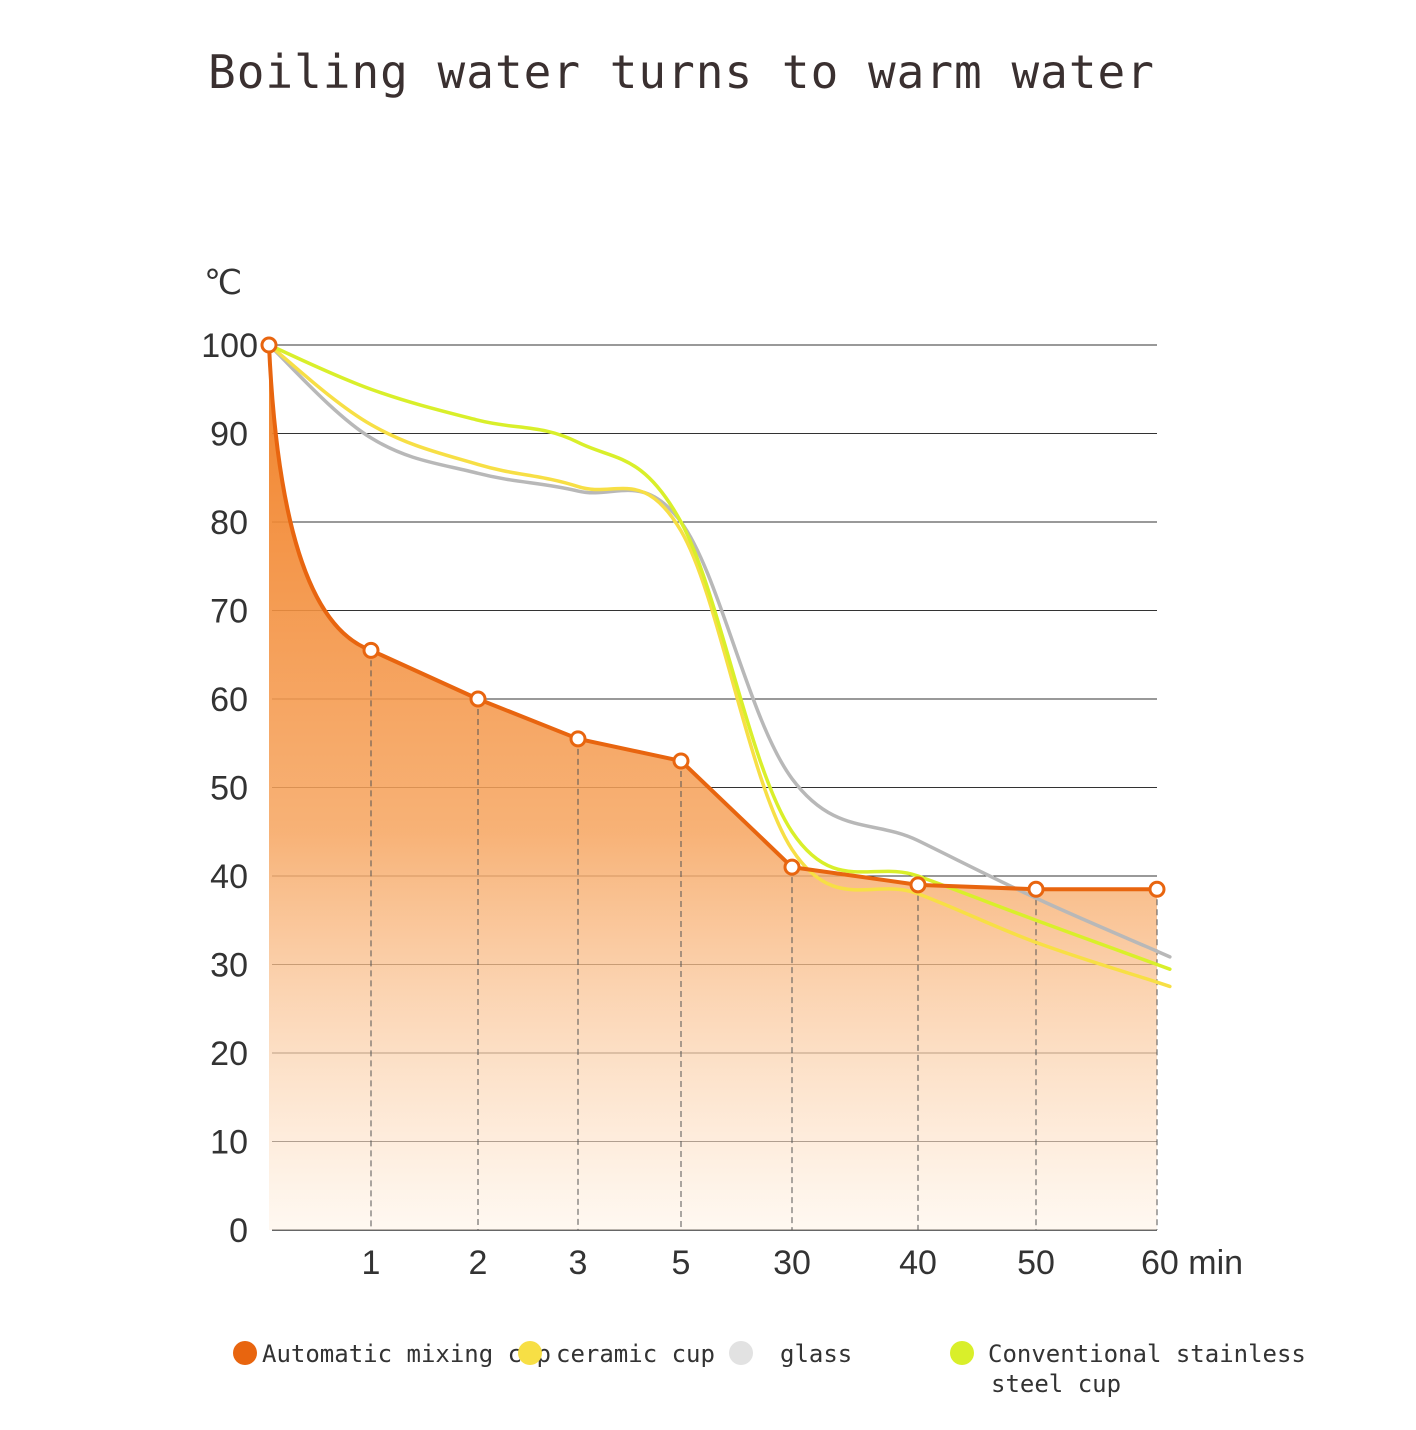 The image size is (1416, 1430). Describe the element at coordinates (478, 1263) in the screenshot. I see `x-tick-label: 2` at that location.